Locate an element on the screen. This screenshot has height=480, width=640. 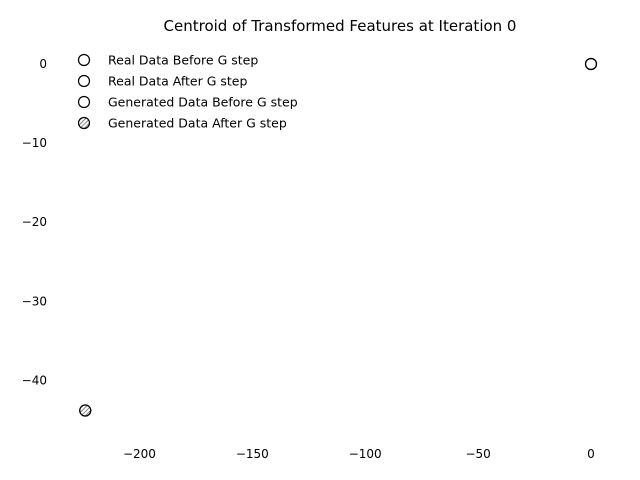
x-axis-ticks: −200 −150 −100 −50 0 is located at coordinates (359, 454).